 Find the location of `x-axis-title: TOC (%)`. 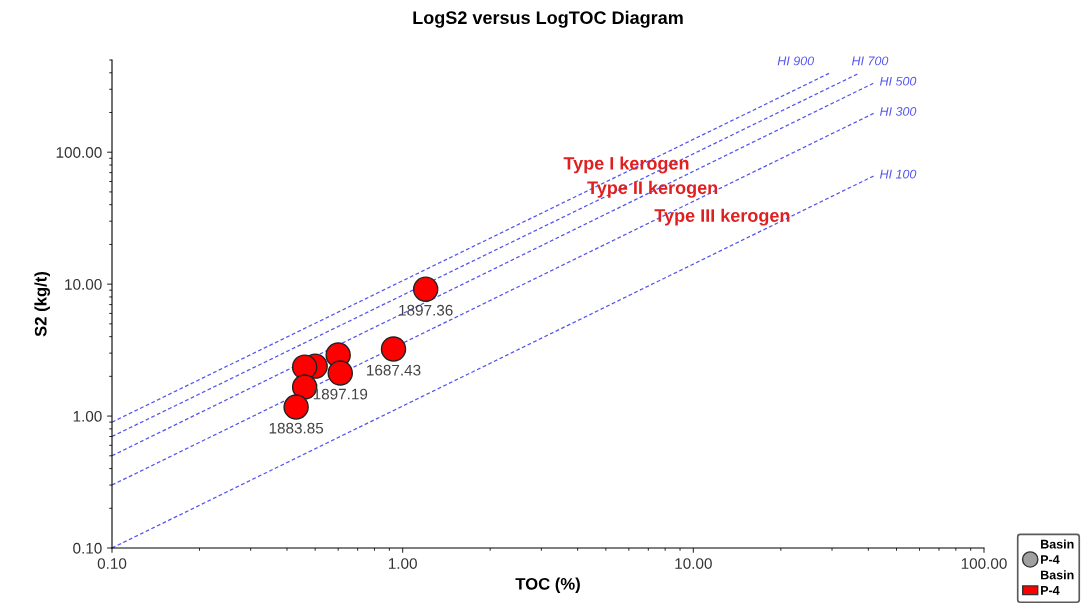

x-axis-title: TOC (%) is located at coordinates (547, 585).